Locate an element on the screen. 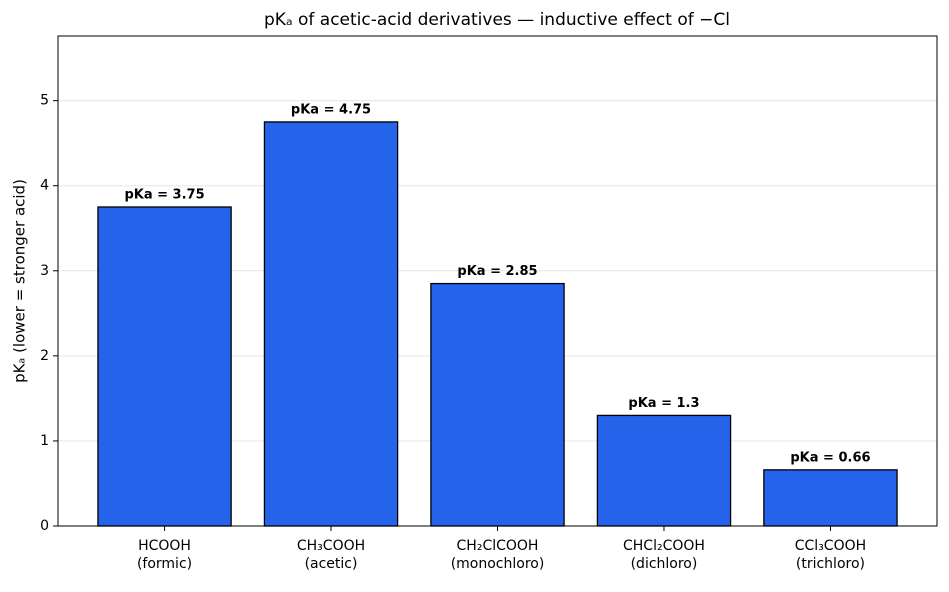 Image resolution: width=949 pixels, height=592 pixels. value-label: pKa = 1.3 is located at coordinates (663, 403).